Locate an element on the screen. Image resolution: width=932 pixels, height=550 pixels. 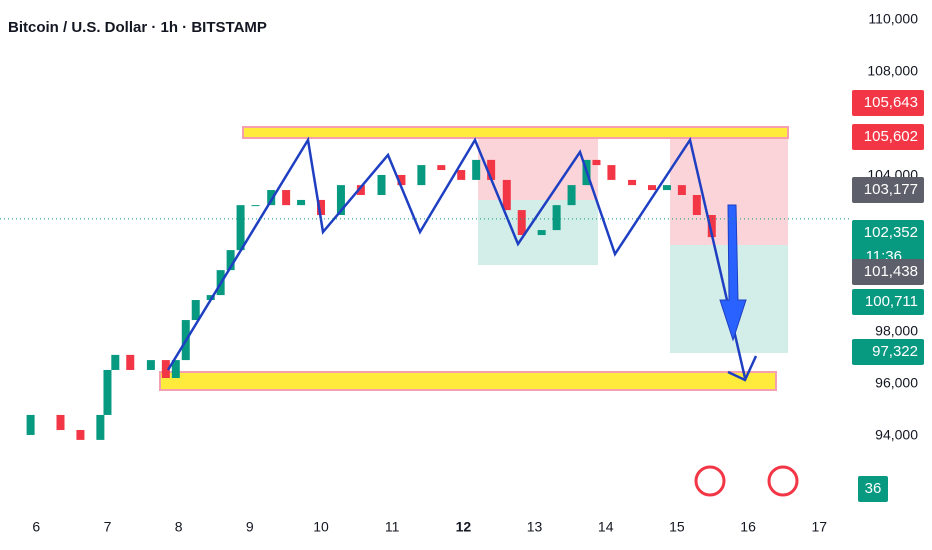
arrow-head is located at coordinates (742, 368).